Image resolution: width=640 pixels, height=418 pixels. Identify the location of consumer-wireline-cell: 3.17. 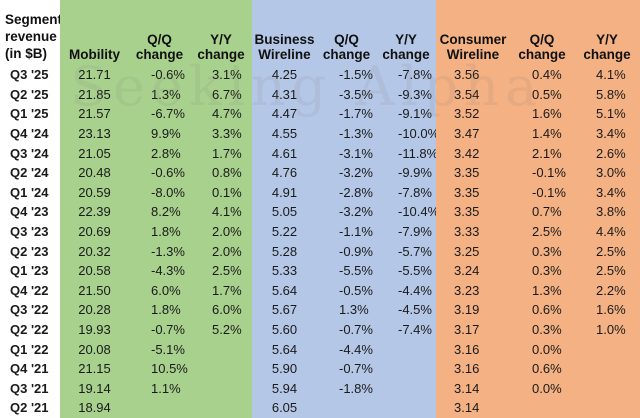
(473, 329).